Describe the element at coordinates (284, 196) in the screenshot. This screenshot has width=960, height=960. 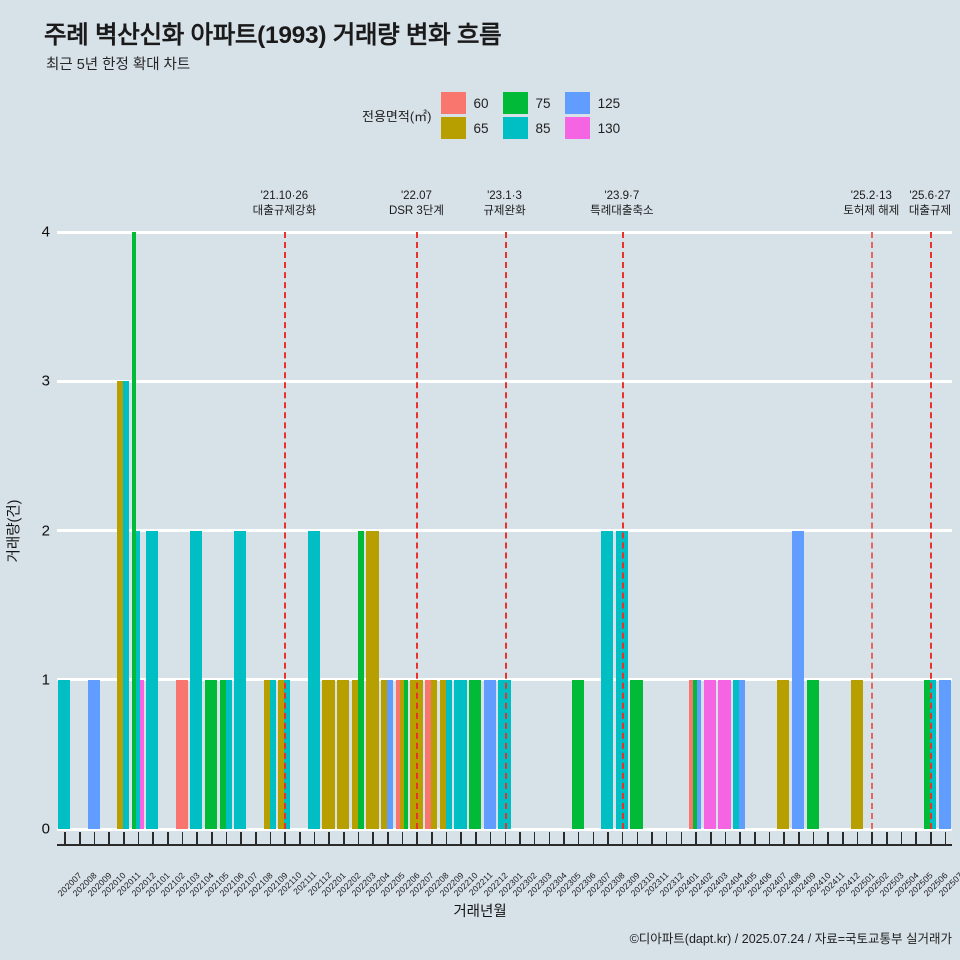
I see `event-annotation-date: '21.10·26` at that location.